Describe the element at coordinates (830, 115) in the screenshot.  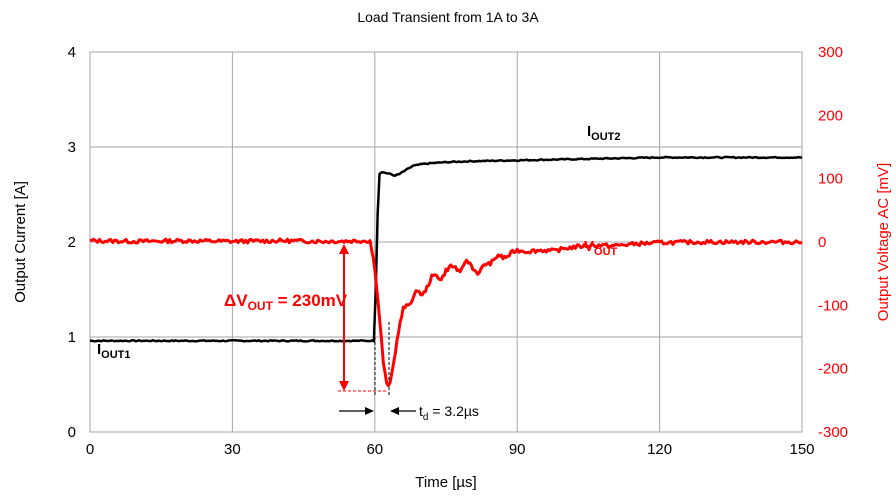
I see `y-right-tick-label: 200` at that location.